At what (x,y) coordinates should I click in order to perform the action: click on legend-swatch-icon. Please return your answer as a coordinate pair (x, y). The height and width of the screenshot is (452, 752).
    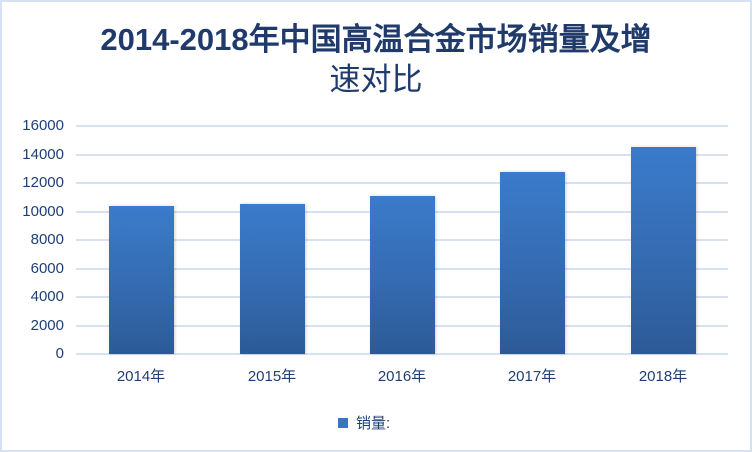
    Looking at the image, I should click on (343, 422).